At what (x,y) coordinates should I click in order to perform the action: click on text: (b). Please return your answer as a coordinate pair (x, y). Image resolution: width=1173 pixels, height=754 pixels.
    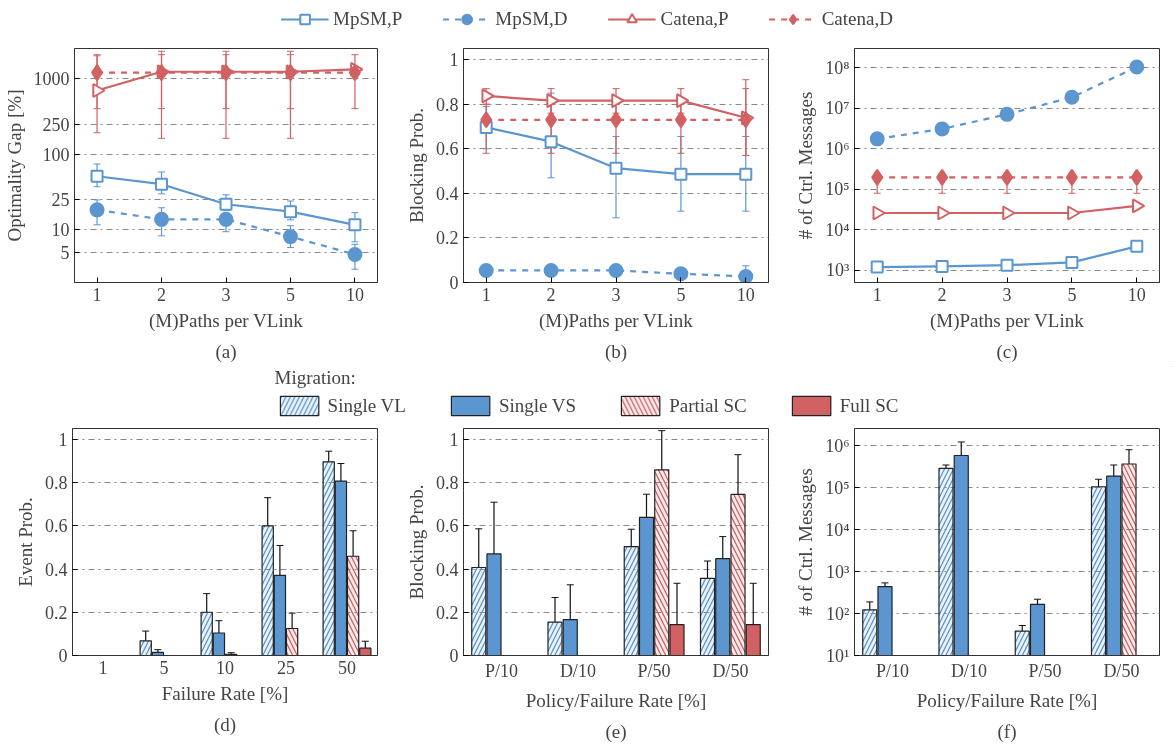
    Looking at the image, I should click on (616, 351).